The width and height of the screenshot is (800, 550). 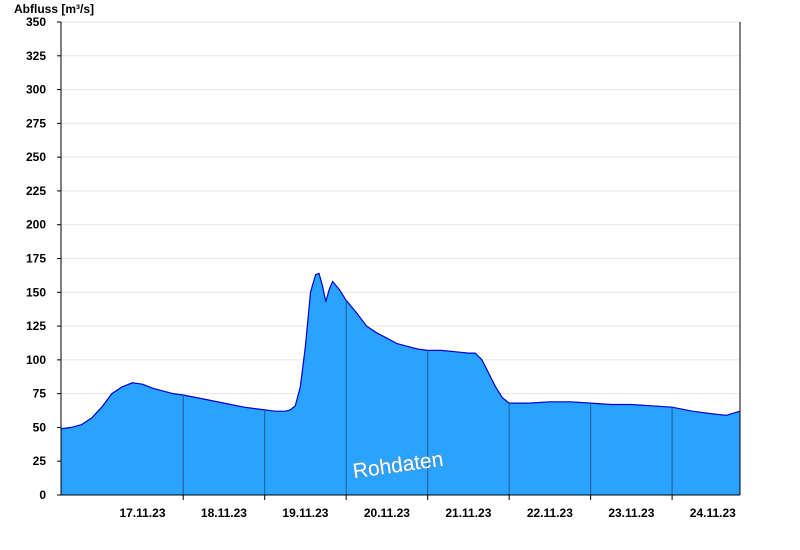 I want to click on x-tick-label: 21.11.23, so click(x=468, y=513).